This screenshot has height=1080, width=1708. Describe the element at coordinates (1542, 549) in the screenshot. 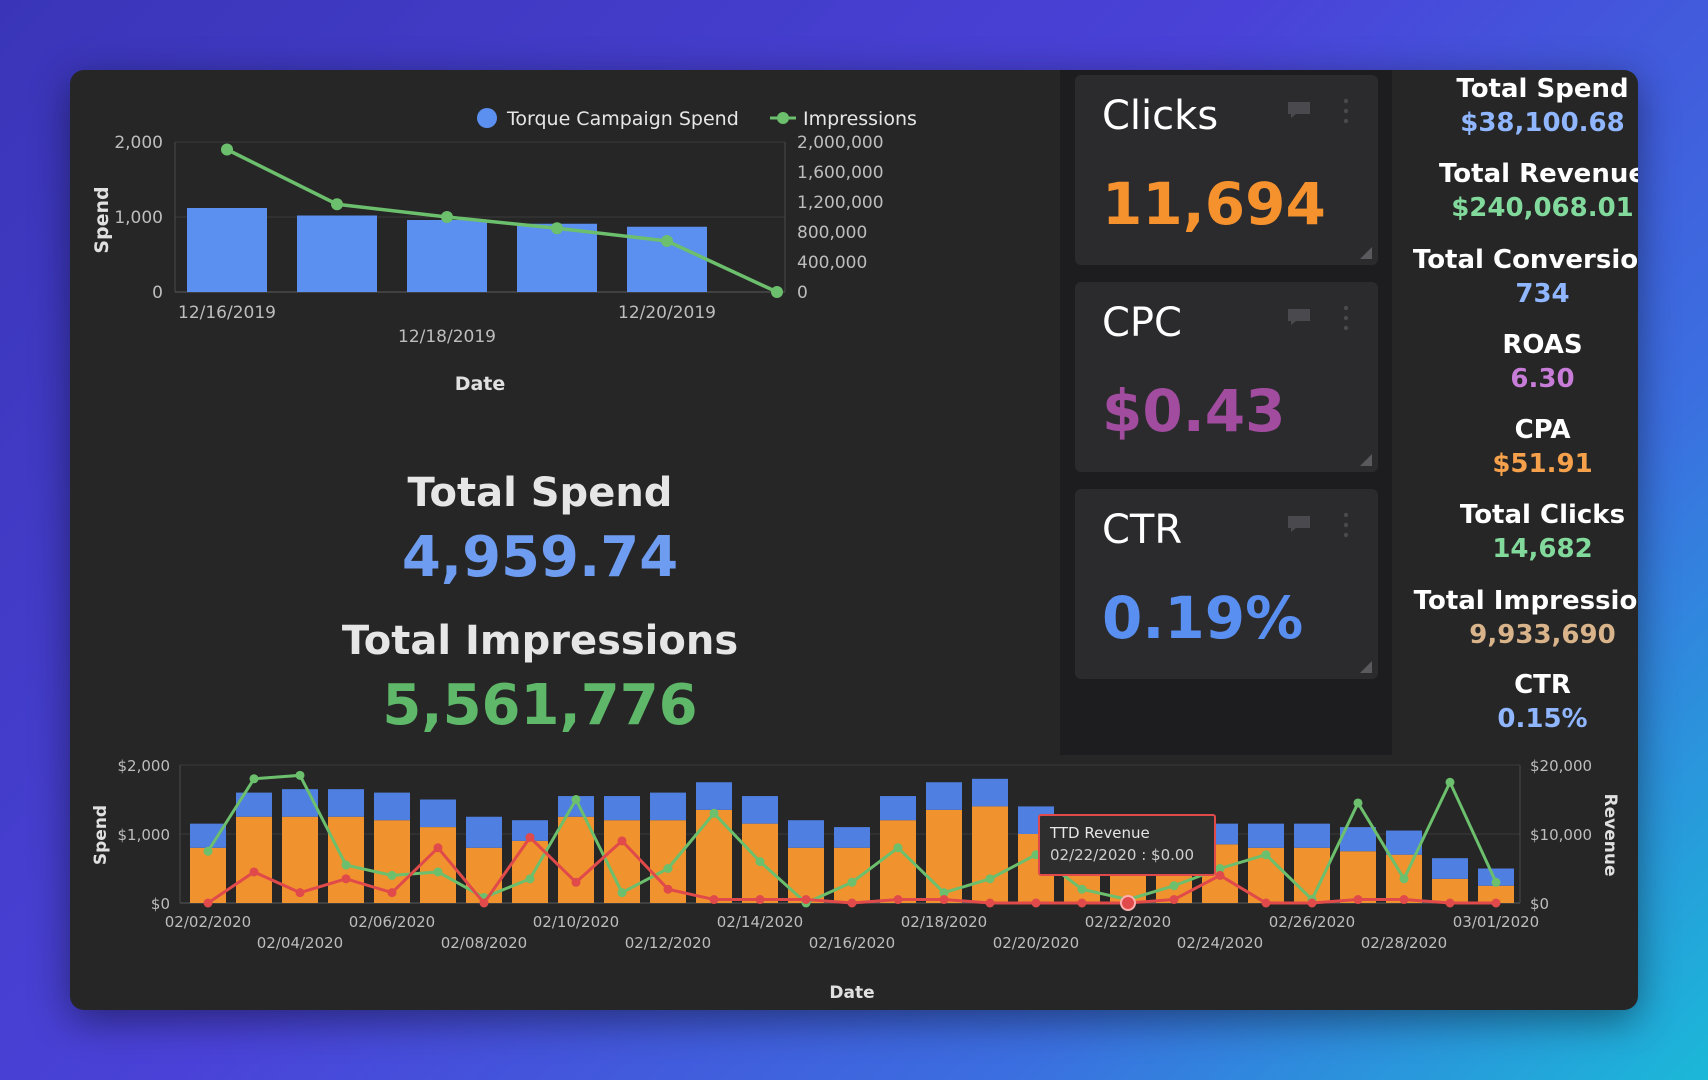

I see `sidebar-value-total-clicks: 14,682` at that location.